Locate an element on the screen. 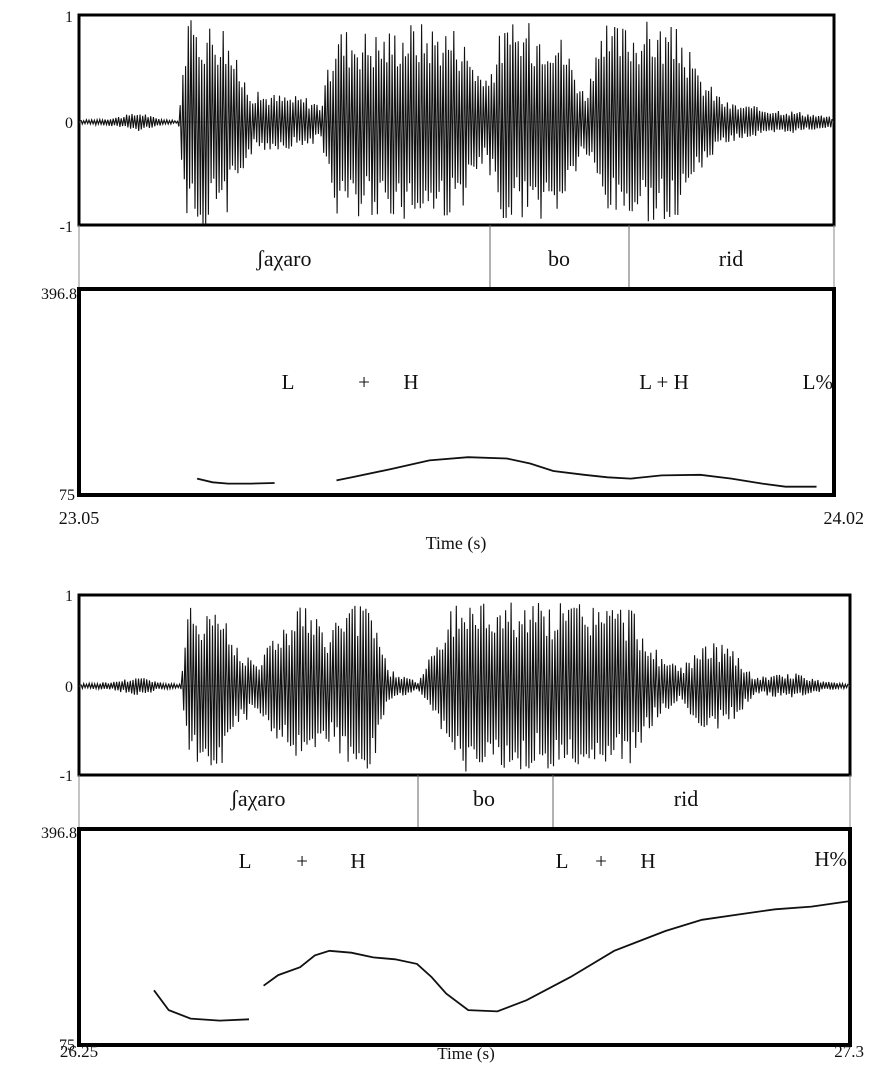 The image size is (869, 1066). p2-x-tick-right: 27.3 is located at coordinates (849, 1051).